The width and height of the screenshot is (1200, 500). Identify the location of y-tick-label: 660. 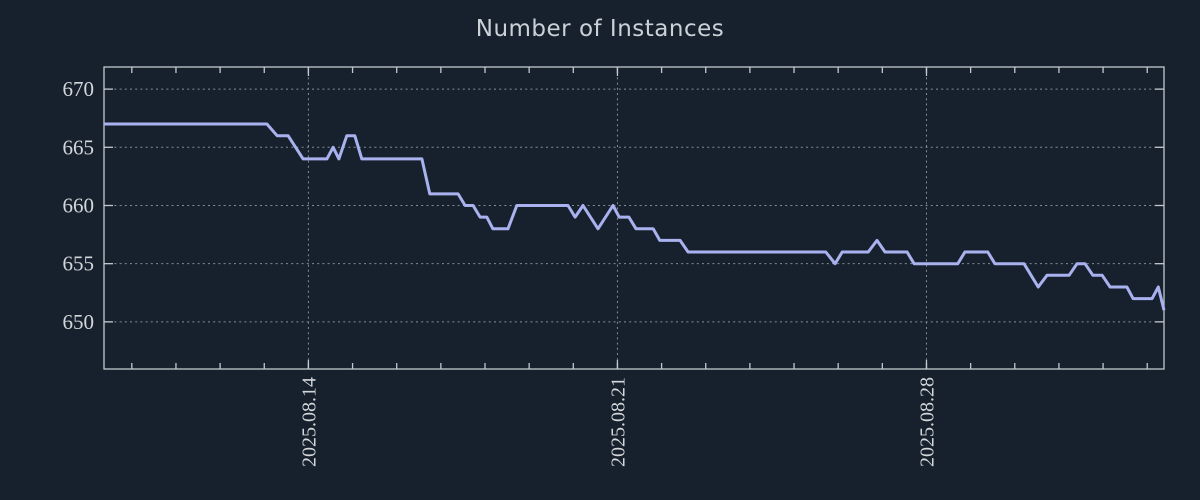
(79, 205).